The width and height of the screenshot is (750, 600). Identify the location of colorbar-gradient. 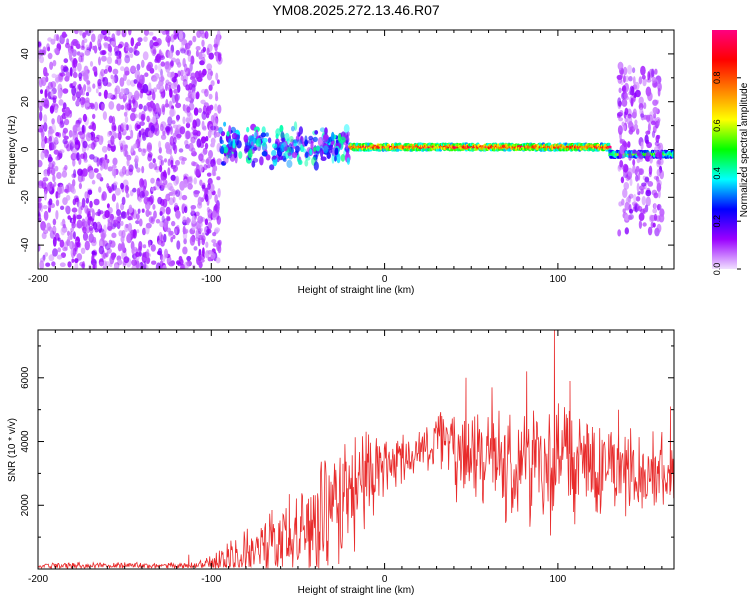
(724, 149).